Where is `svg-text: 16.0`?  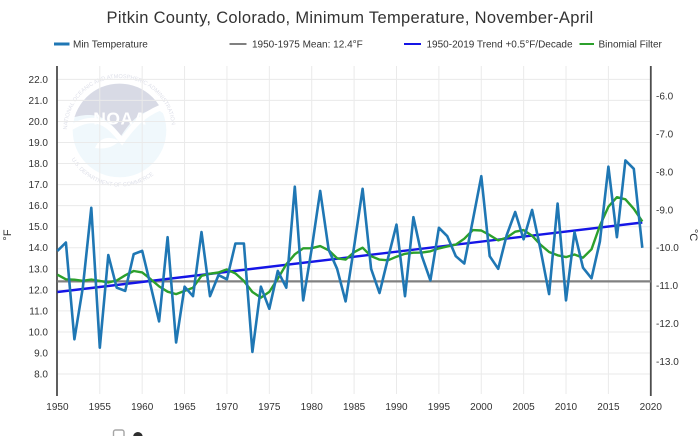 svg-text: 16.0 is located at coordinates (39, 206).